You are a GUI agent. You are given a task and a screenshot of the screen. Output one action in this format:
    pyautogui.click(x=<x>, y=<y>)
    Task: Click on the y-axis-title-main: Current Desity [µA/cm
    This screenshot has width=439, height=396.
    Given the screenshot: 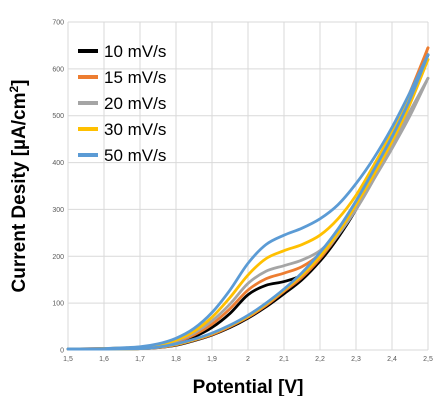 What is the action you would take?
    pyautogui.click(x=19, y=193)
    